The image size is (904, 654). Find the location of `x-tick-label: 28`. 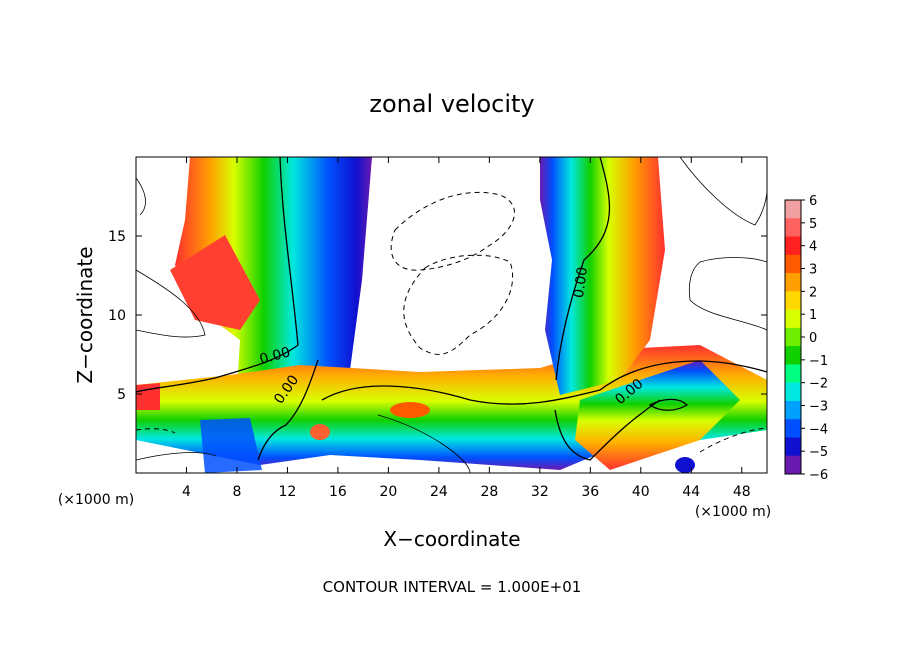

x-tick-label: 28 is located at coordinates (489, 492).